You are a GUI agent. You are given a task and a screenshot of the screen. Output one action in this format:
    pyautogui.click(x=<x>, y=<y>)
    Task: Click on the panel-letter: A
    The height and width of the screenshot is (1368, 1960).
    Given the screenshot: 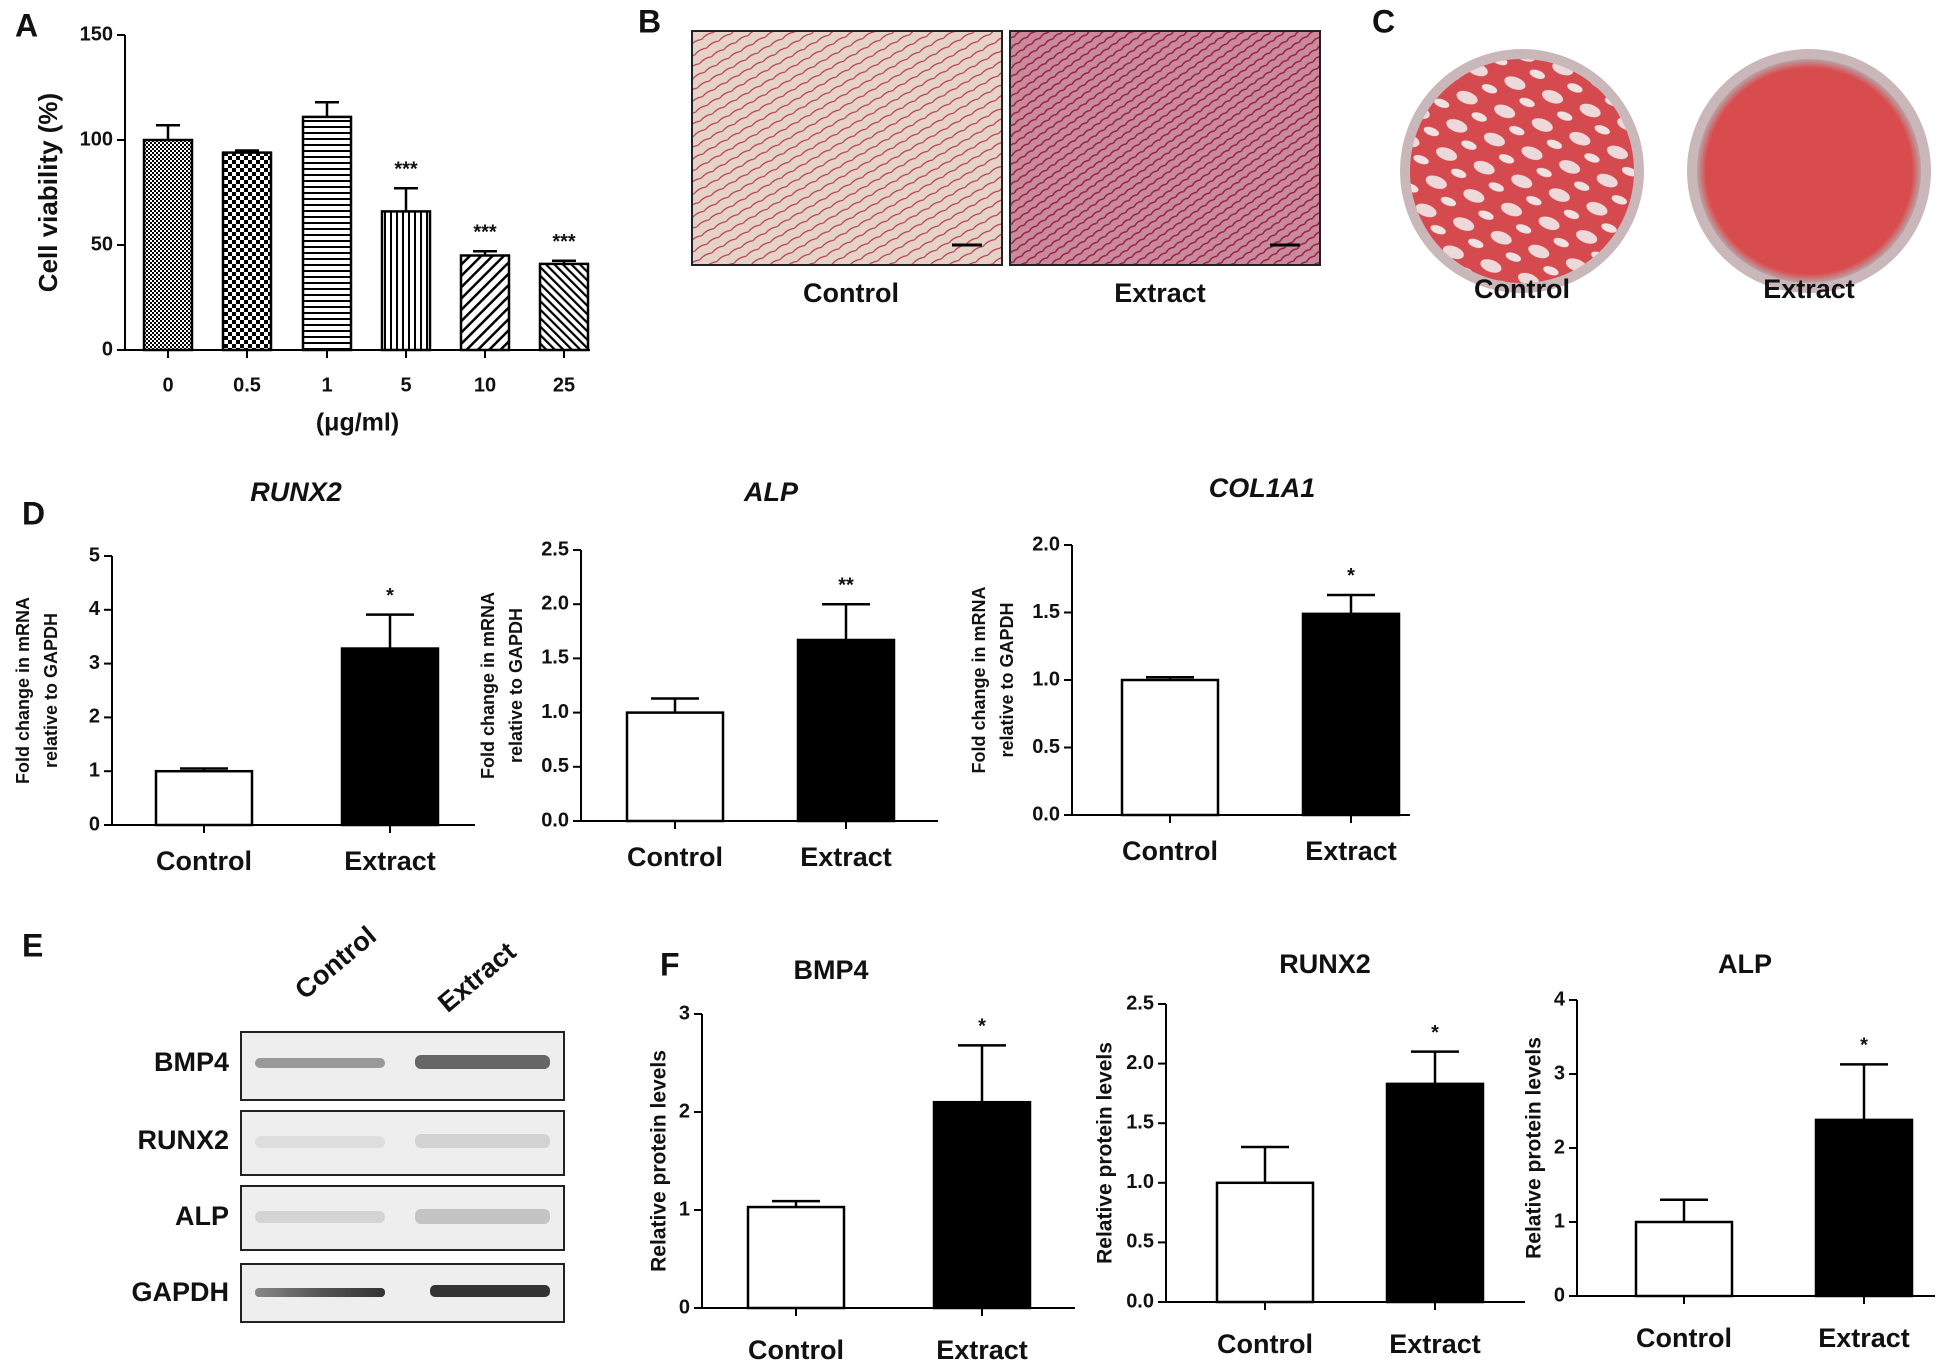 What is the action you would take?
    pyautogui.click(x=26, y=25)
    